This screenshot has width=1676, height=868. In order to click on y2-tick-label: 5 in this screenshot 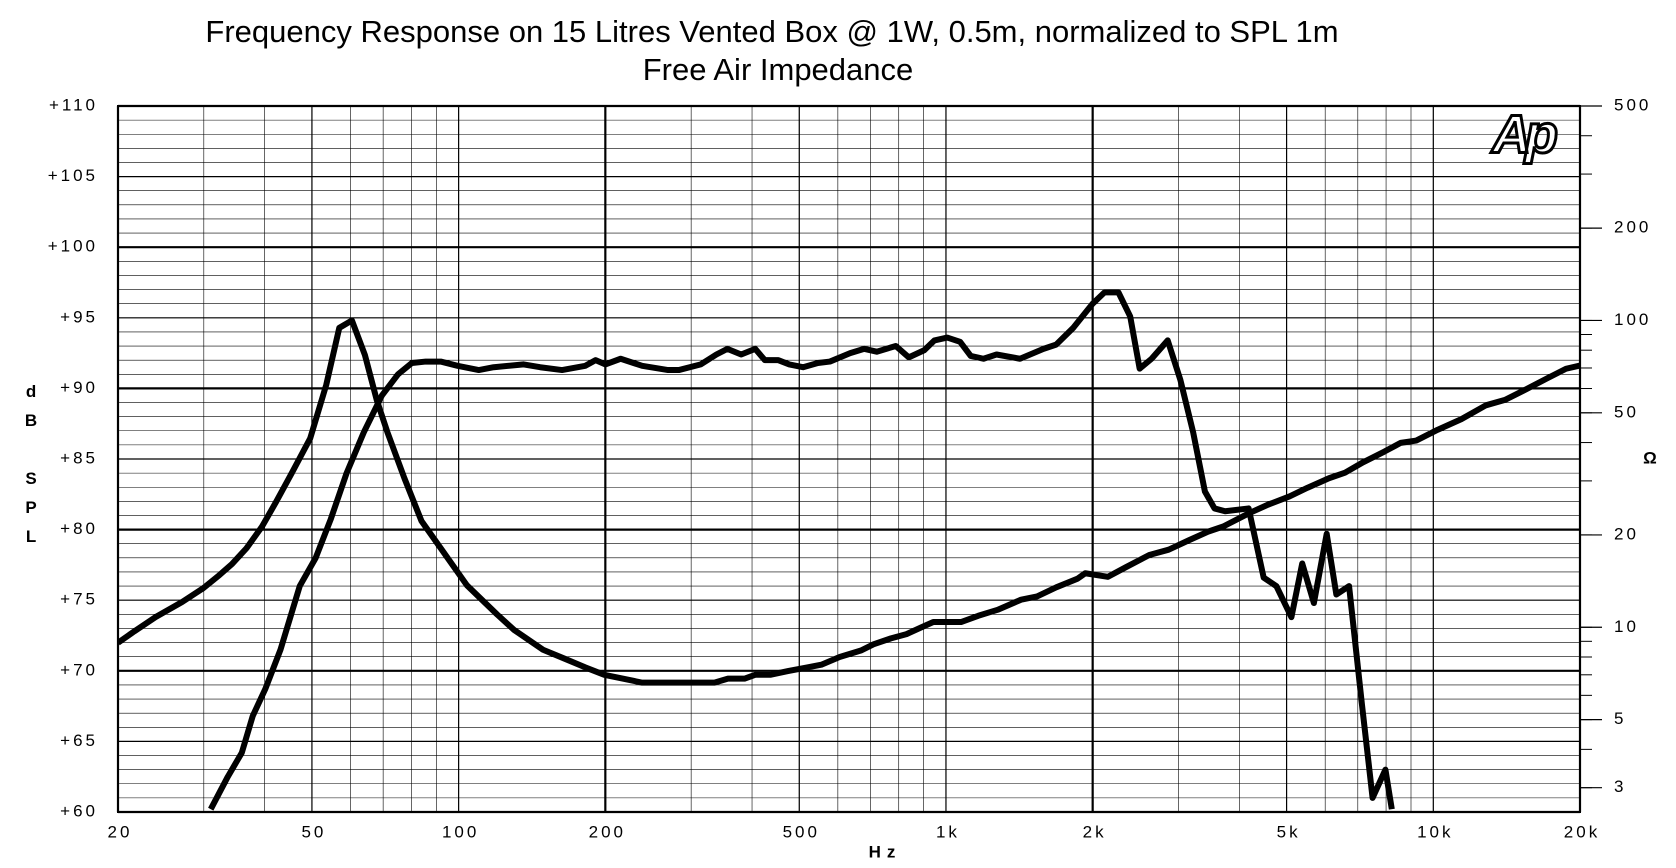, I will do `click(1620, 718)`.